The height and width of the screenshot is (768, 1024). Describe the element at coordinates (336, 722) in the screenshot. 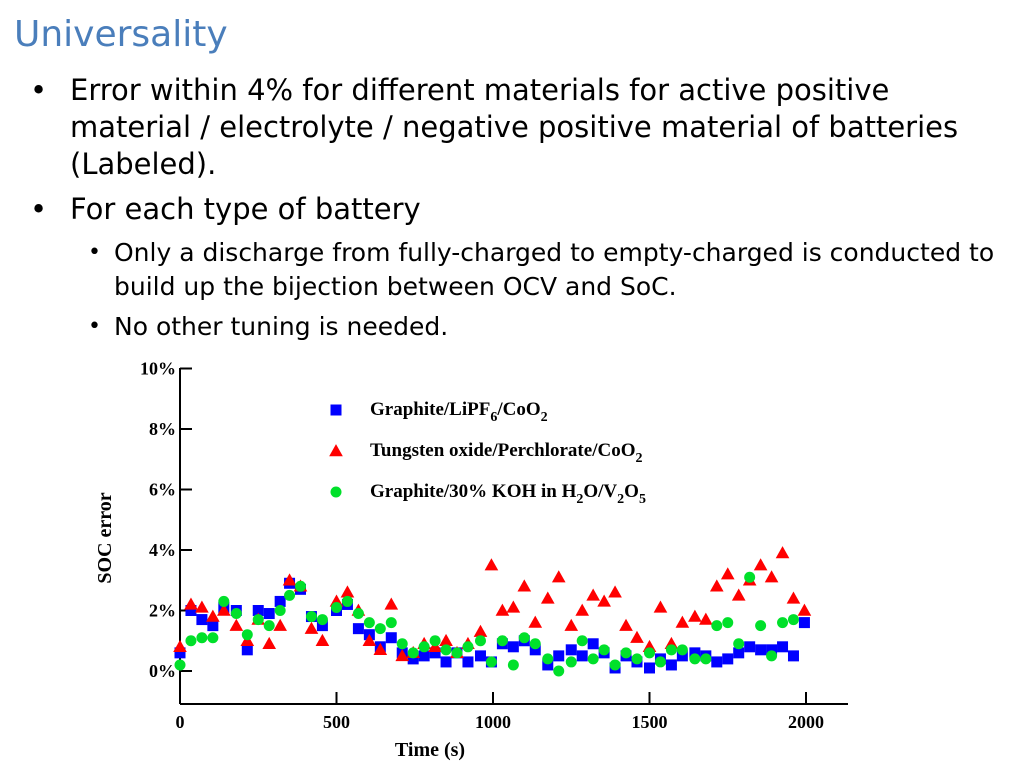

I see `x-tick-label: 500` at that location.